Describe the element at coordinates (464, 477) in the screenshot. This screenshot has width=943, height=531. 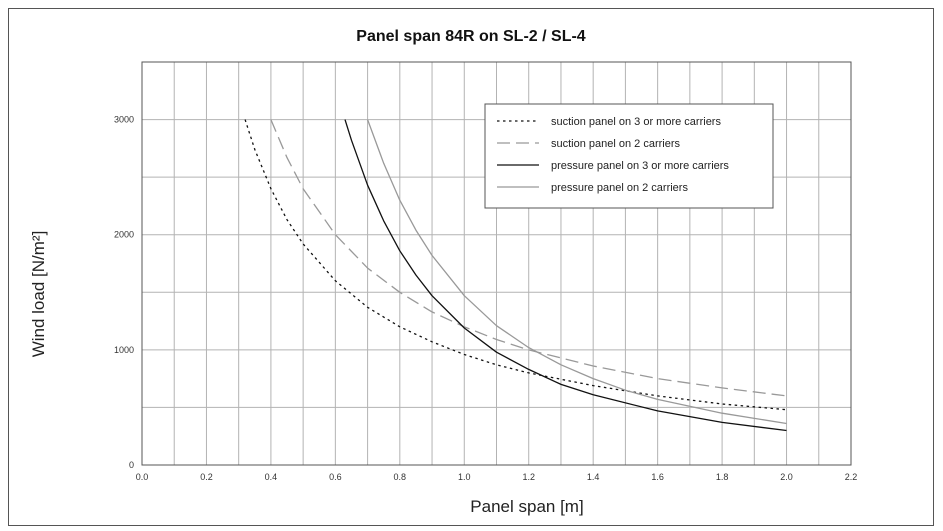
I see `x-tick-label: 1.0` at that location.